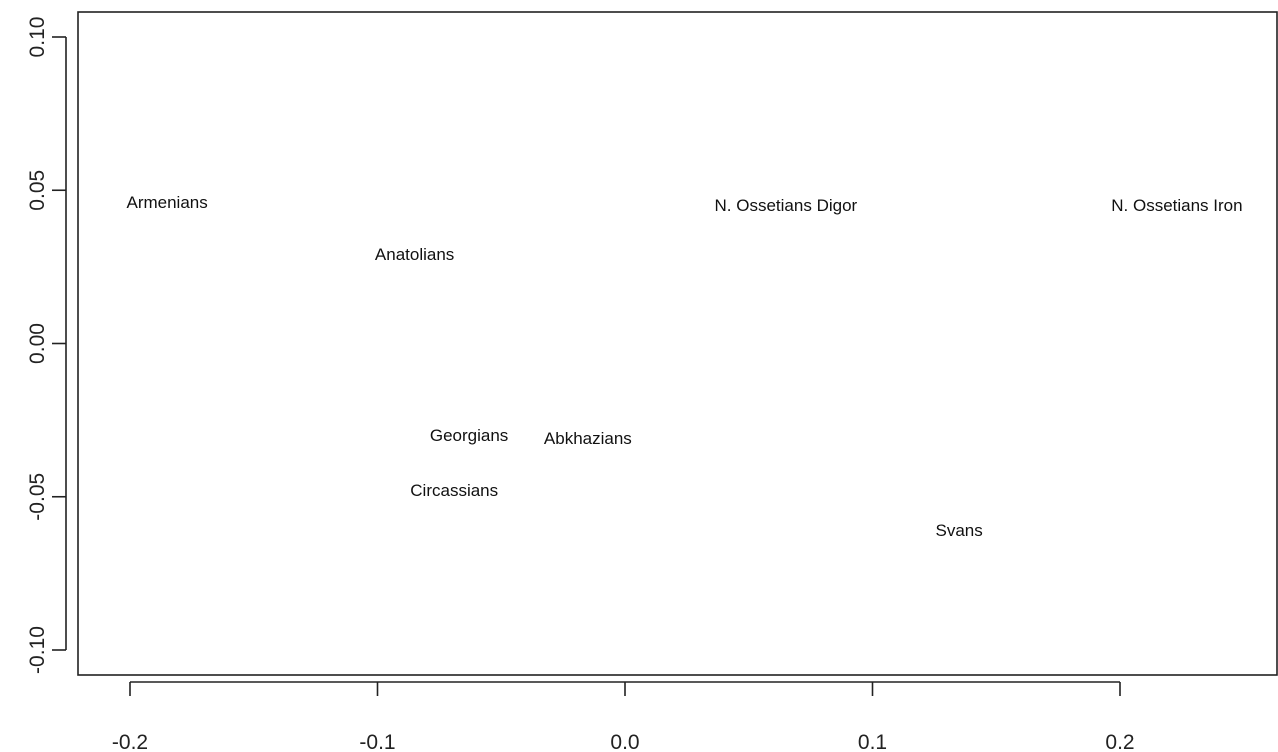  Describe the element at coordinates (37, 497) in the screenshot. I see `y-tick-label: -0.05` at that location.